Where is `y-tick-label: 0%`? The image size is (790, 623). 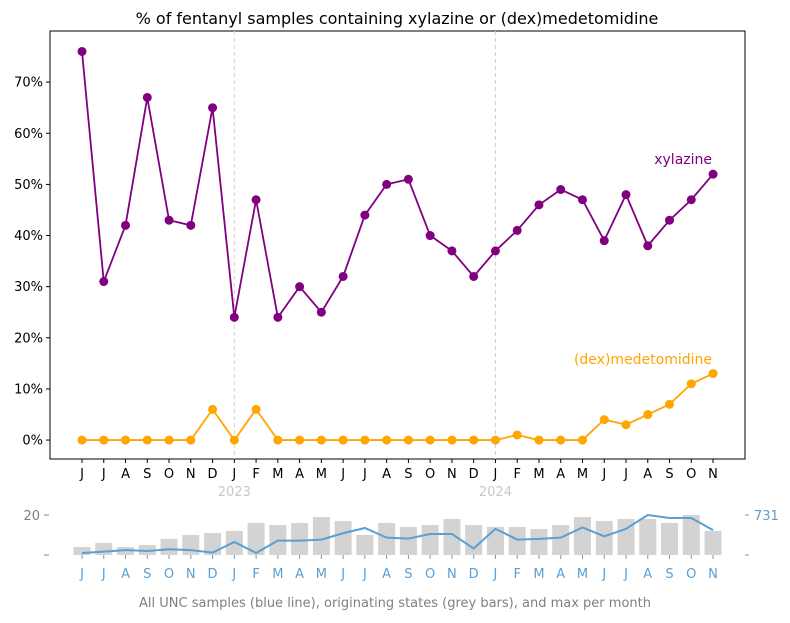 y-tick-label: 0% is located at coordinates (32, 441).